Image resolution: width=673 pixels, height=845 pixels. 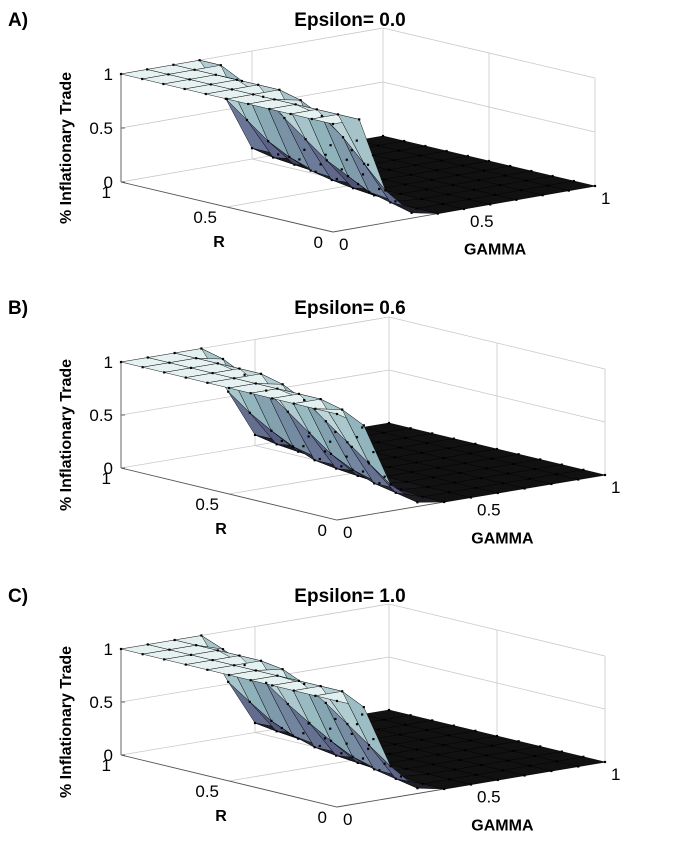 What do you see at coordinates (207, 791) in the screenshot?
I see `y-tick-label: 0.5` at bounding box center [207, 791].